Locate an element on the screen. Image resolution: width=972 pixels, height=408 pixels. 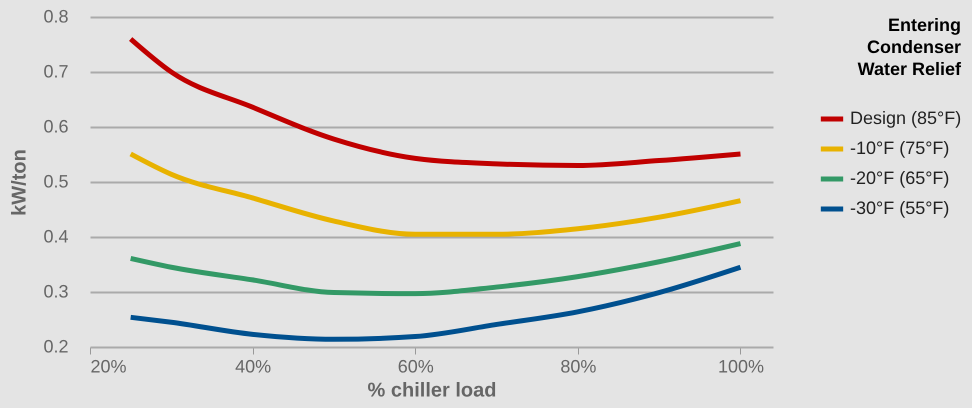
y-tick-label: 0.5 is located at coordinates (55, 182).